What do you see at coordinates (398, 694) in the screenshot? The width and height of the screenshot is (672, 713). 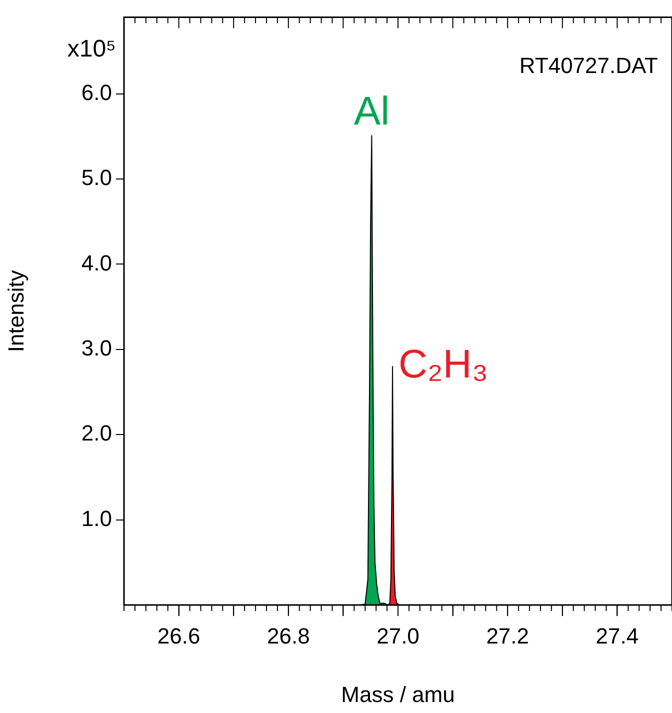 I see `x-axis-title: Mass / amu` at bounding box center [398, 694].